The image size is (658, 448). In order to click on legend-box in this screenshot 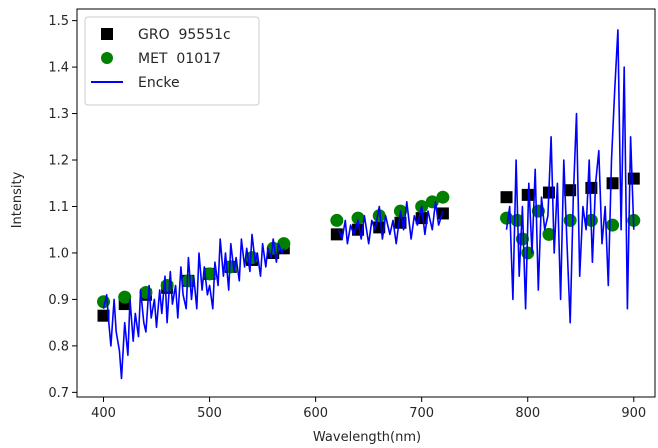, I will do `click(172, 61)`.